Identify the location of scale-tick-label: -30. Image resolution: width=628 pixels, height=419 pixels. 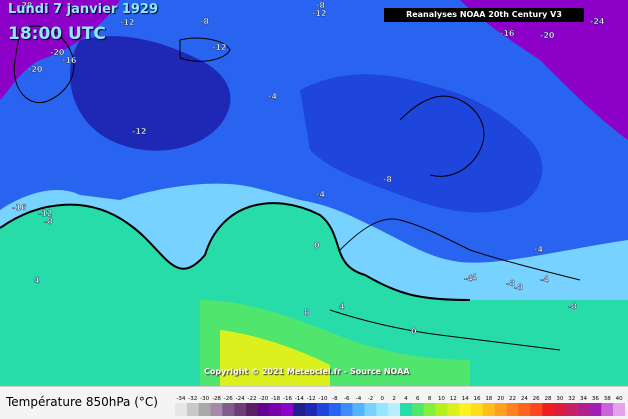
(204, 399).